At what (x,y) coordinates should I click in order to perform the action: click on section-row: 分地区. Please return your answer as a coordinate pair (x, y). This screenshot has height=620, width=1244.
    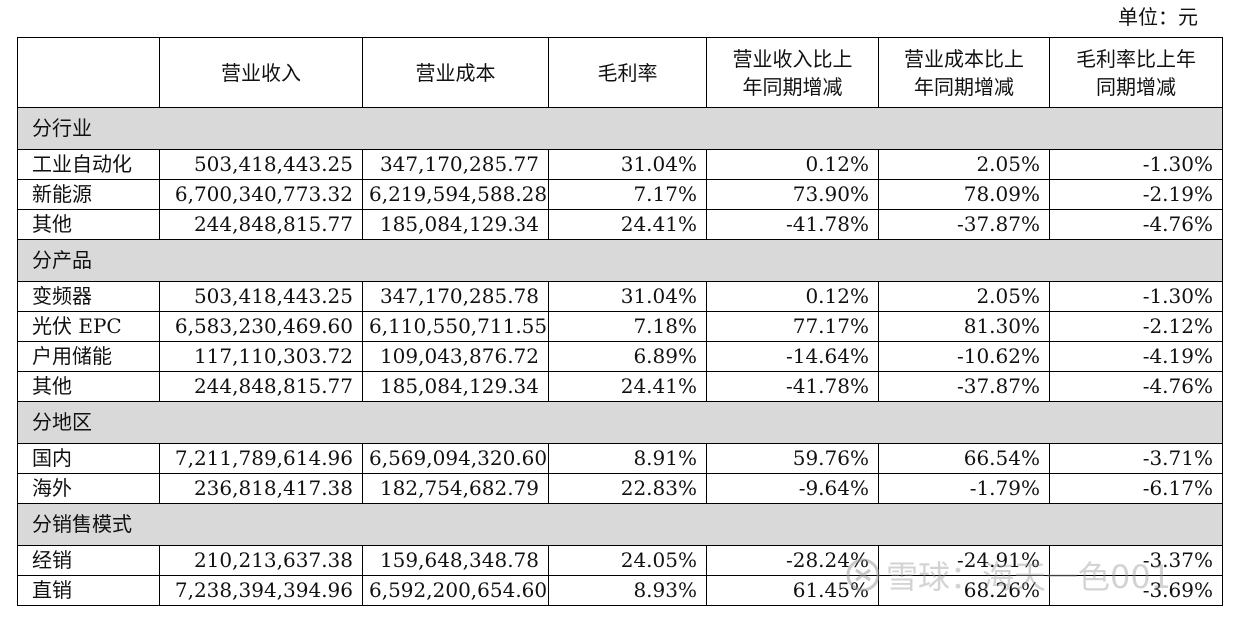
    Looking at the image, I should click on (620, 422).